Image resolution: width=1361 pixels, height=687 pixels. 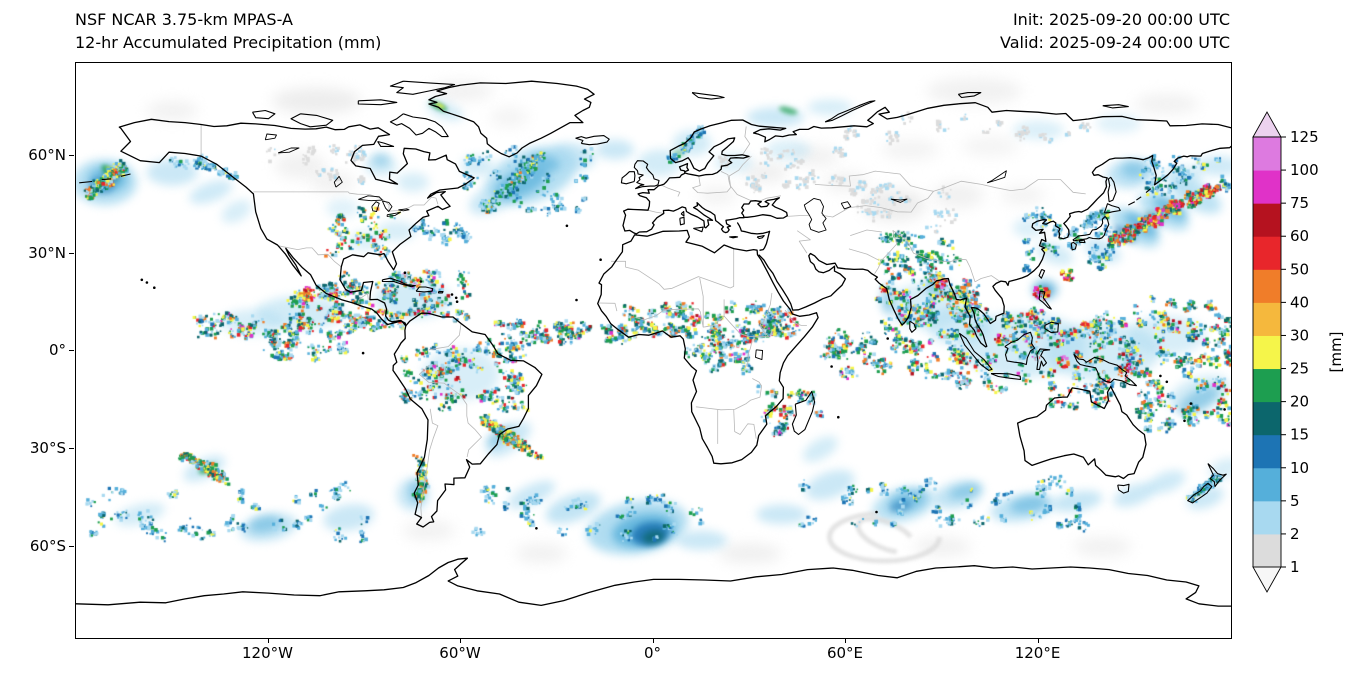 What do you see at coordinates (1267, 124) in the screenshot?
I see `colorbar-over-arrow` at bounding box center [1267, 124].